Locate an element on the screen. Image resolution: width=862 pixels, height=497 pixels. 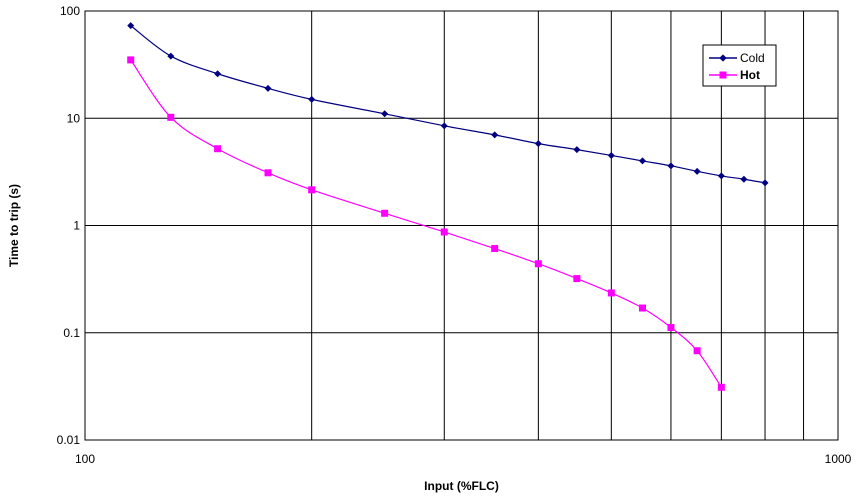
y-tick-label: 0.1 is located at coordinates (71, 333).